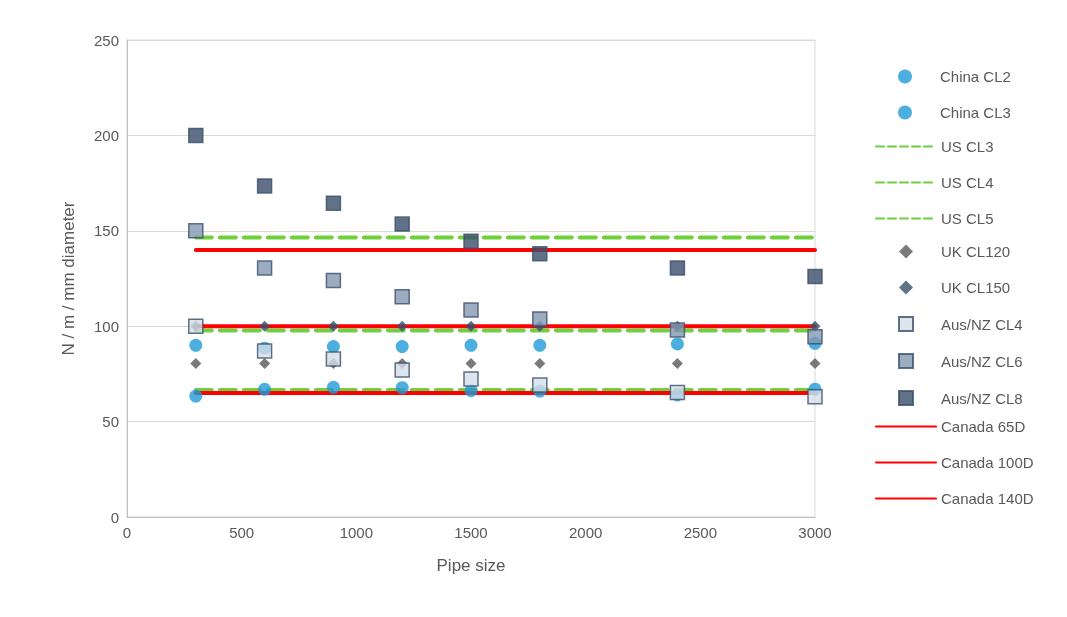  I want to click on legend-label: Canada 100D, so click(987, 462).